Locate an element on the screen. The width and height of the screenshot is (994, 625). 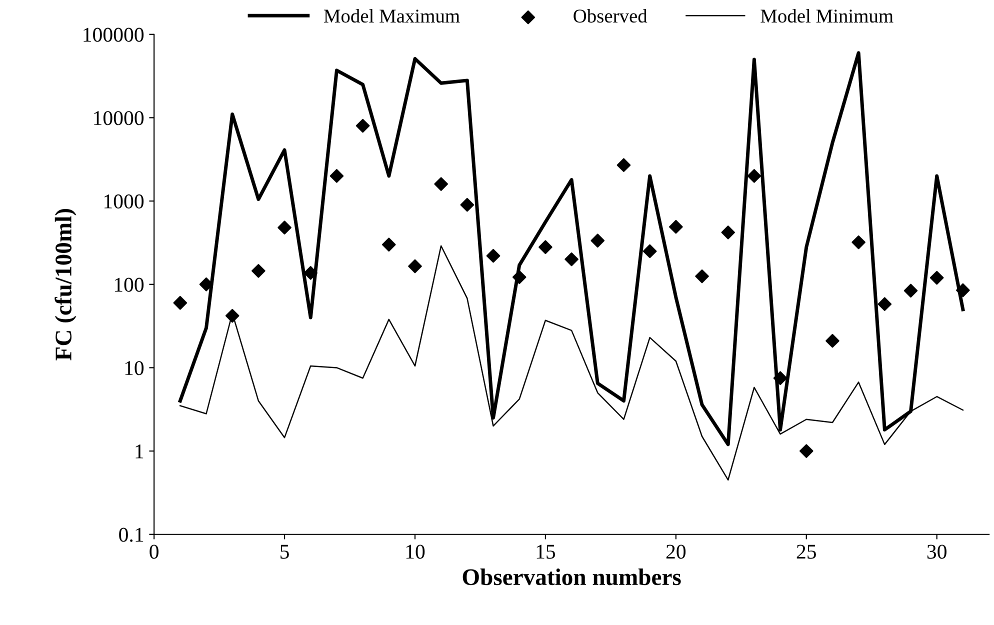
x-tick-label: 15 is located at coordinates (546, 551).